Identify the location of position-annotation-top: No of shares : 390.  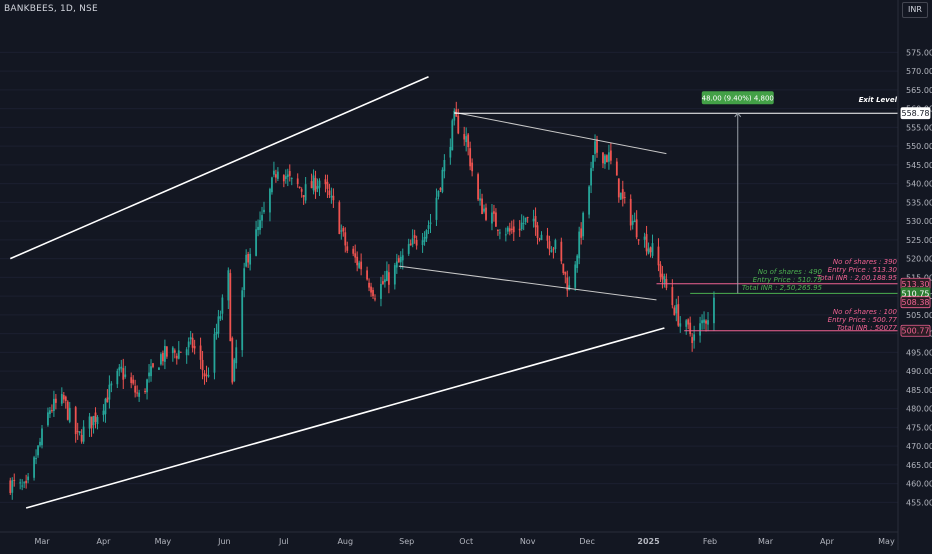
(865, 262).